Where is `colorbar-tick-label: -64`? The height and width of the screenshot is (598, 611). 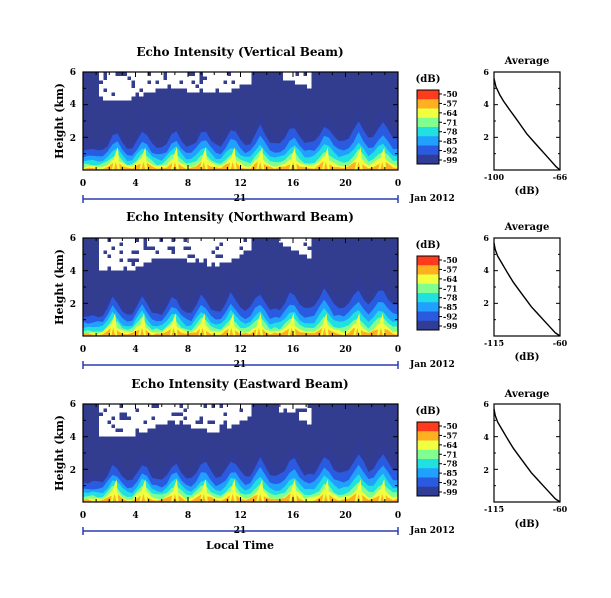
colorbar-tick-label: -64 is located at coordinates (450, 279).